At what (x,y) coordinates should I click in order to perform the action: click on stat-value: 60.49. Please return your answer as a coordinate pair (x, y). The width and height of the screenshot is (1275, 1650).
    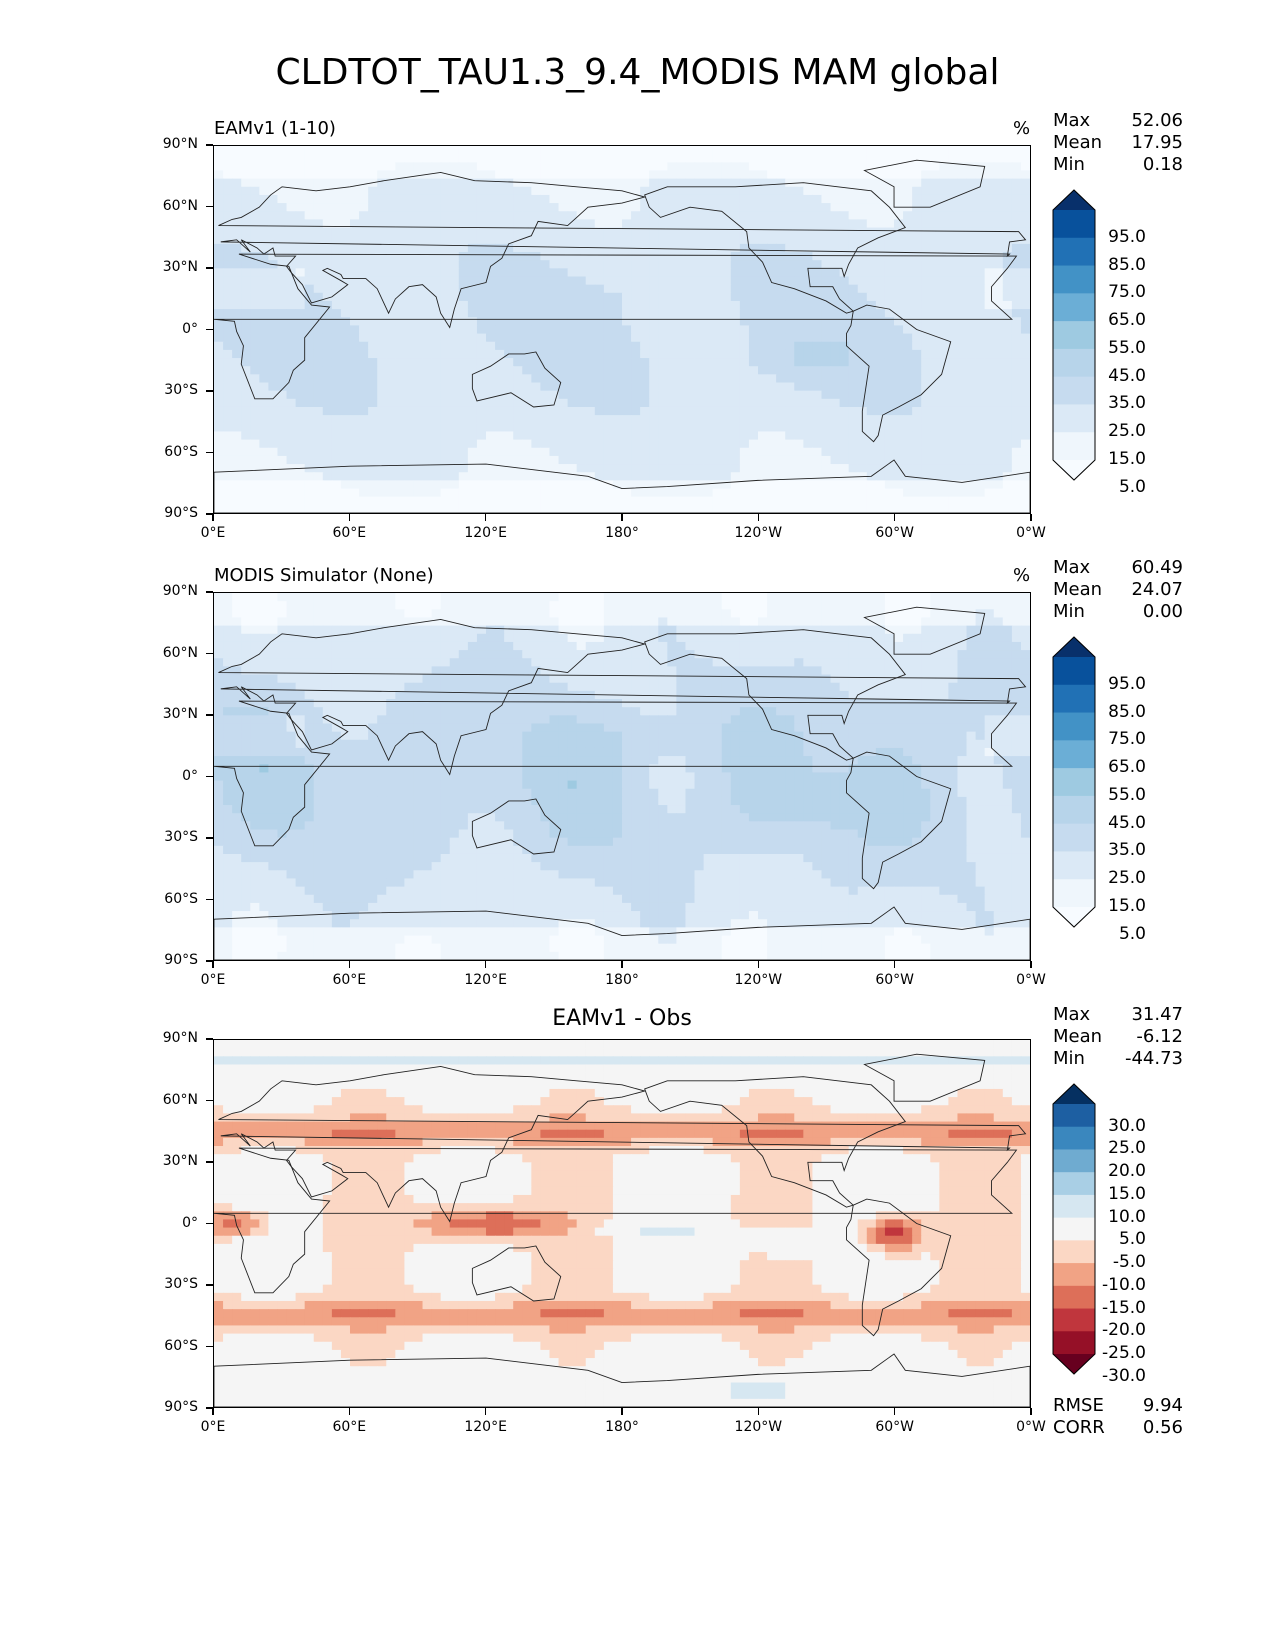
    Looking at the image, I should click on (1157, 567).